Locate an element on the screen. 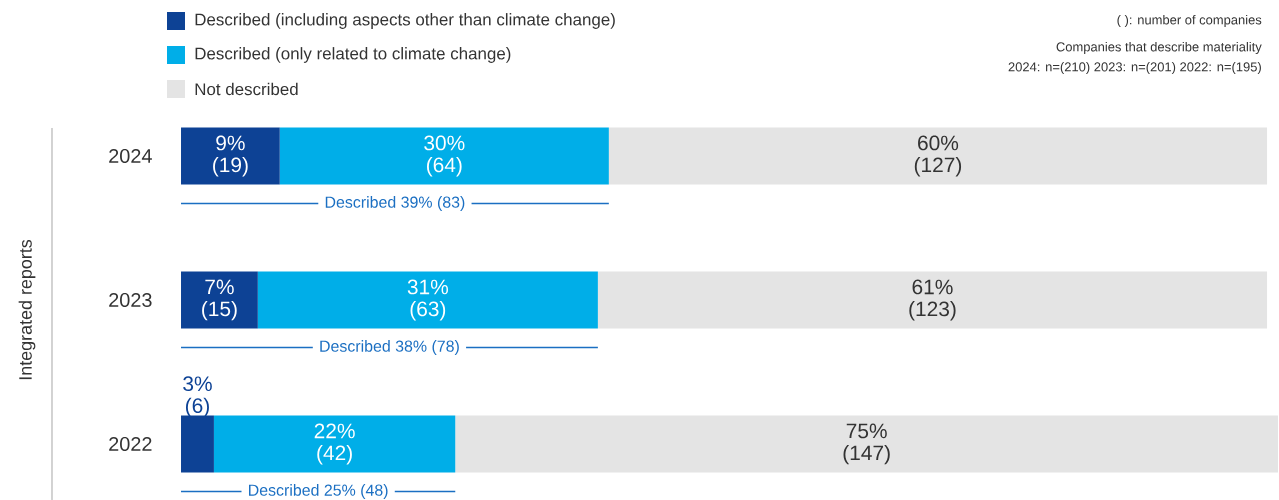 The width and height of the screenshot is (1279, 500). annotation: Described 38% (78) is located at coordinates (389, 347).